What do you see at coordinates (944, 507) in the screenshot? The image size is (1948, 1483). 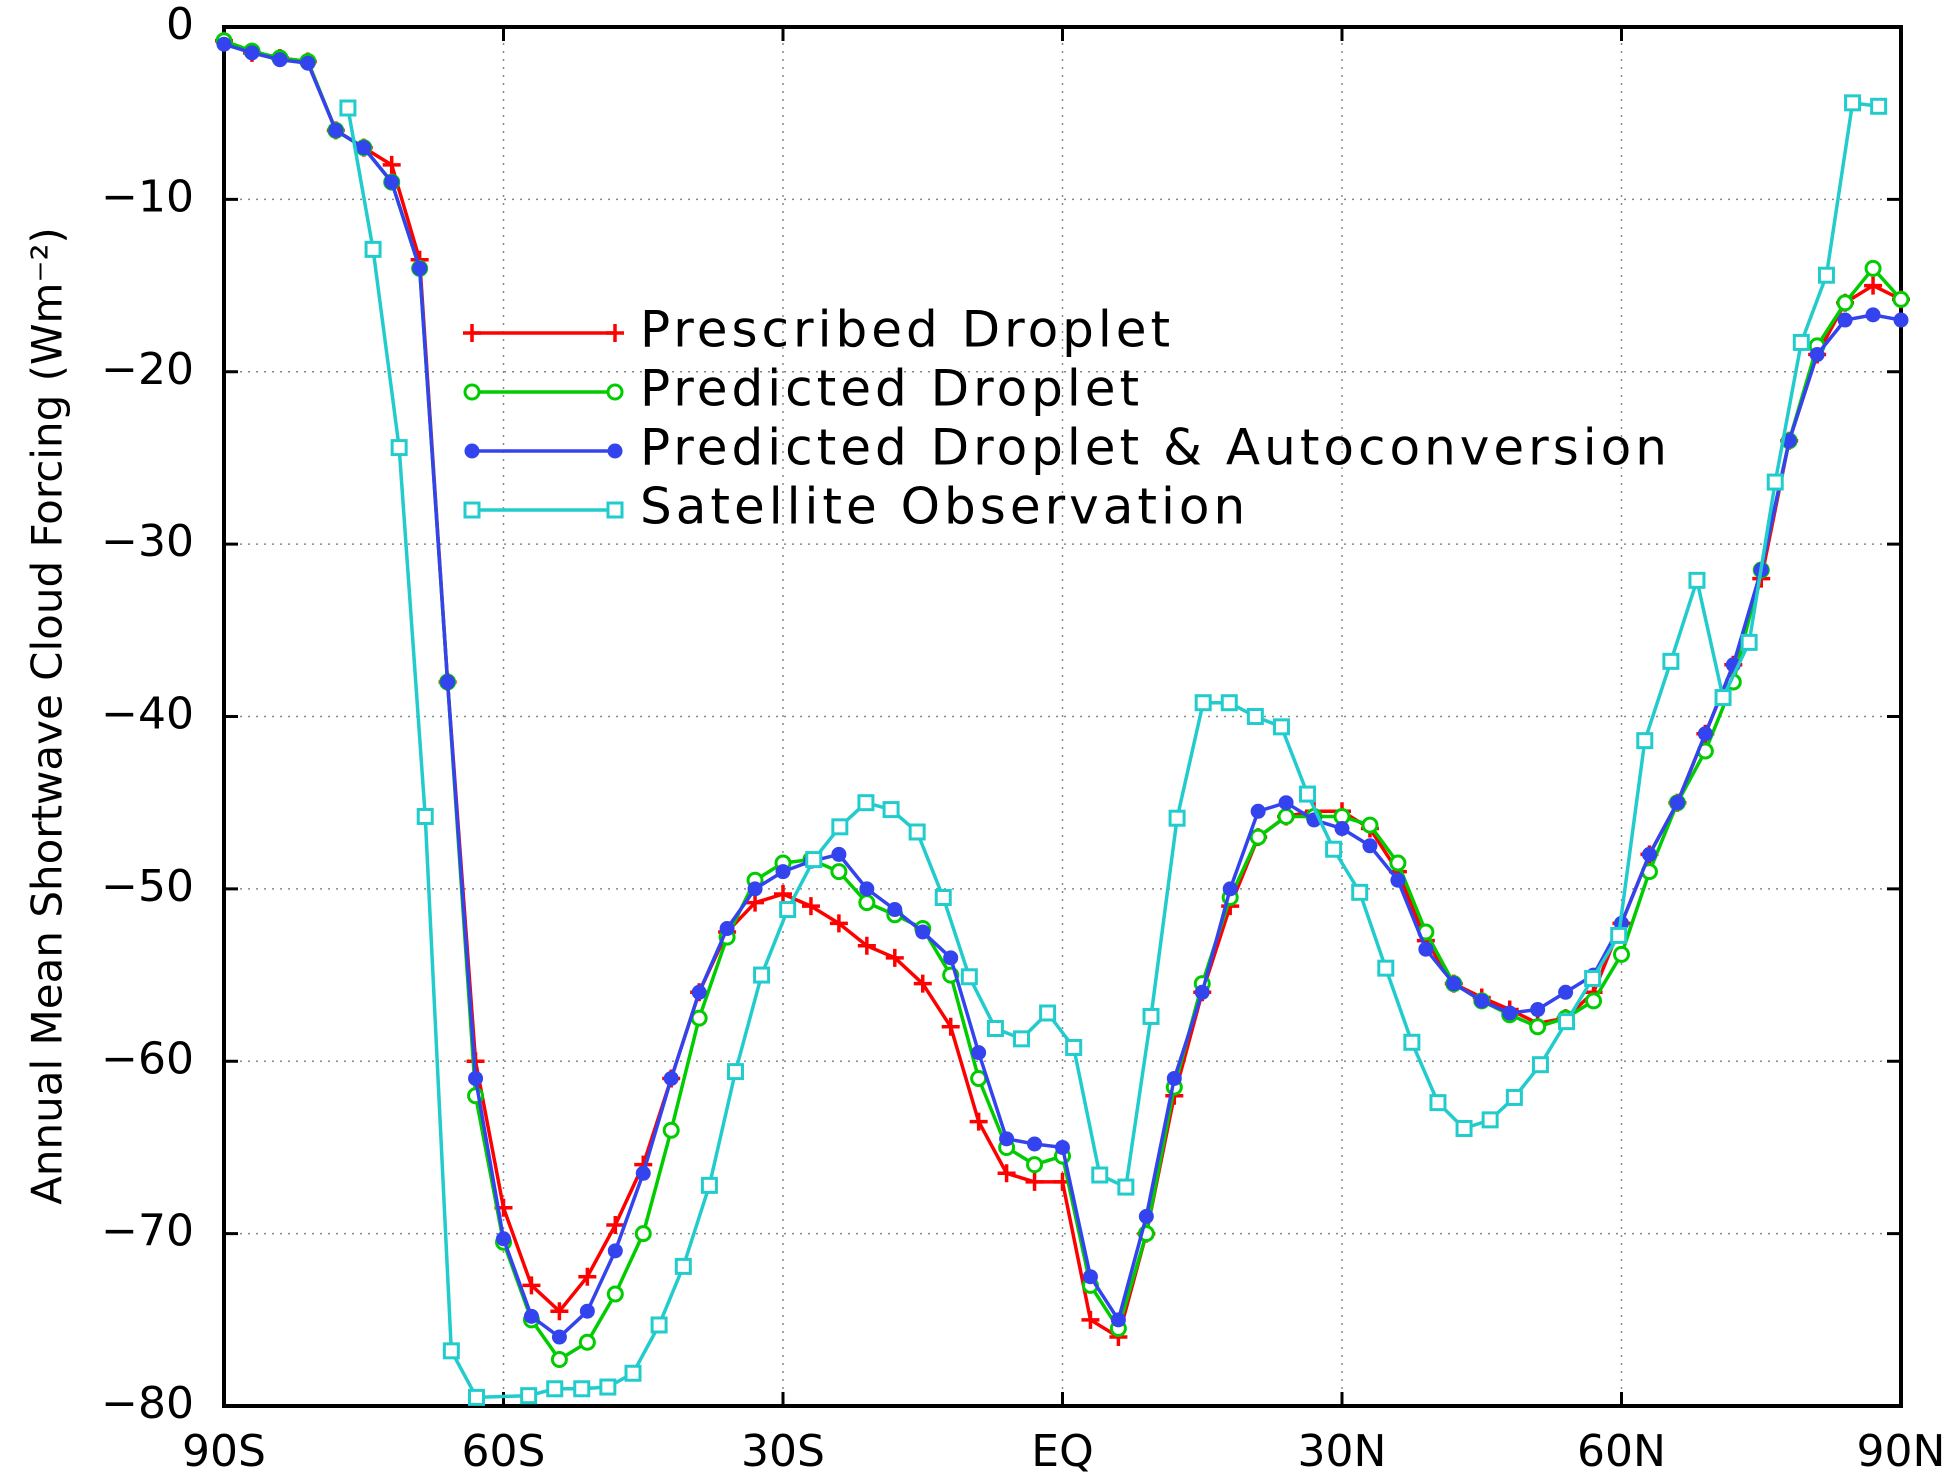 I see `legend-label: Satellite Observation` at bounding box center [944, 507].